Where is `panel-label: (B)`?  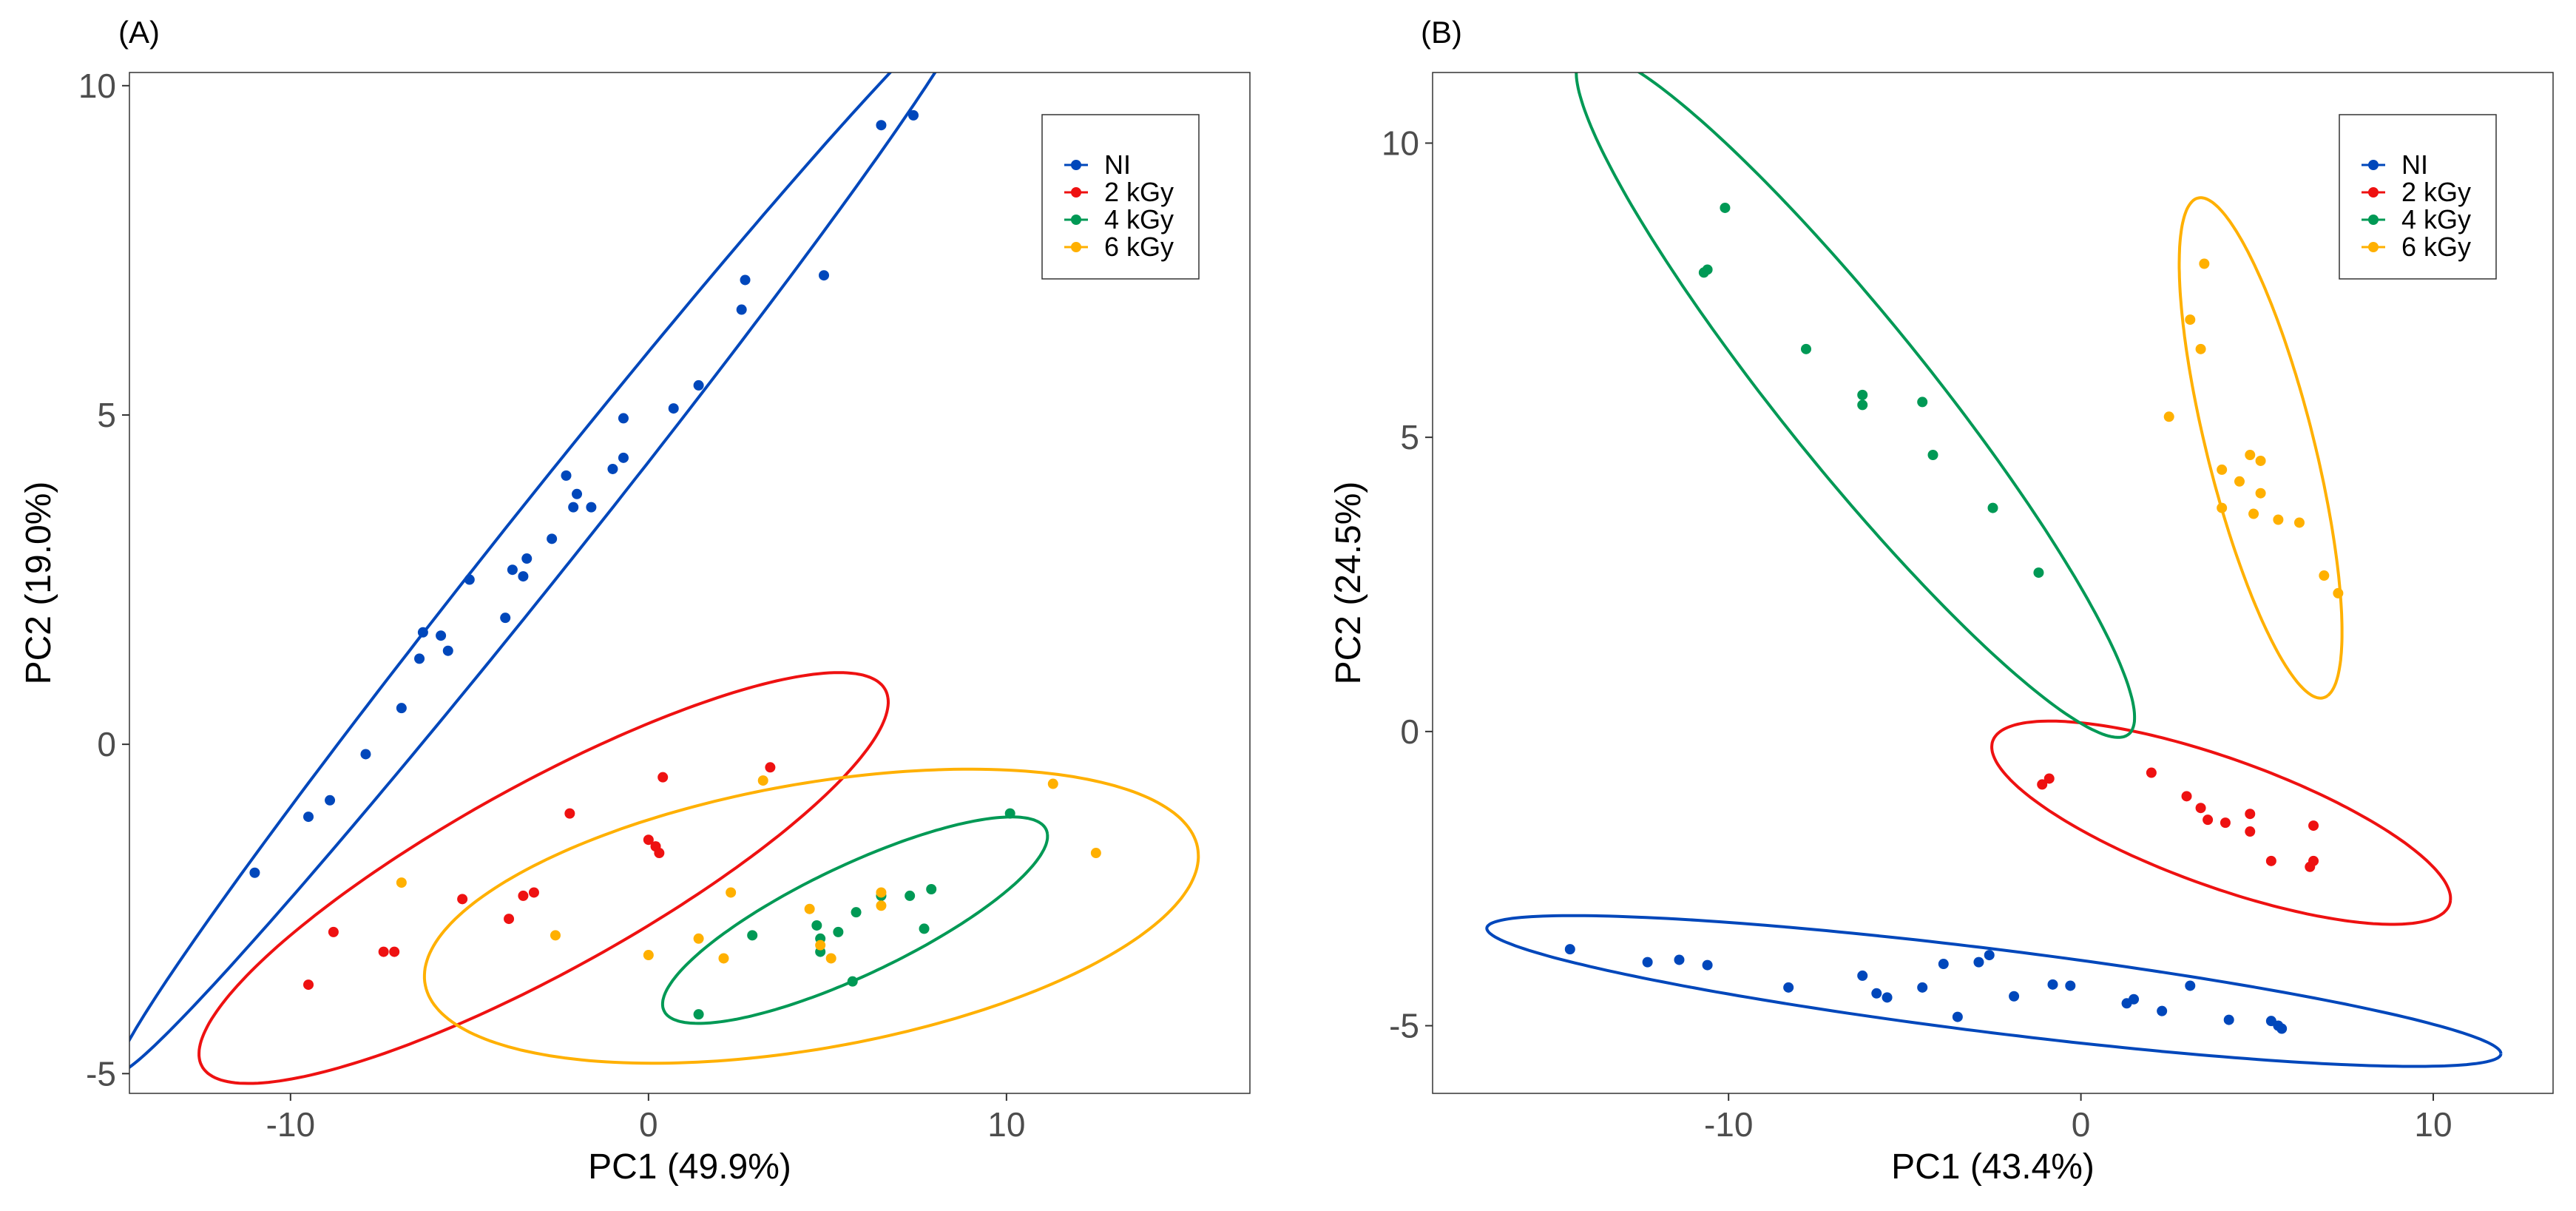
panel-label: (B) is located at coordinates (1441, 32).